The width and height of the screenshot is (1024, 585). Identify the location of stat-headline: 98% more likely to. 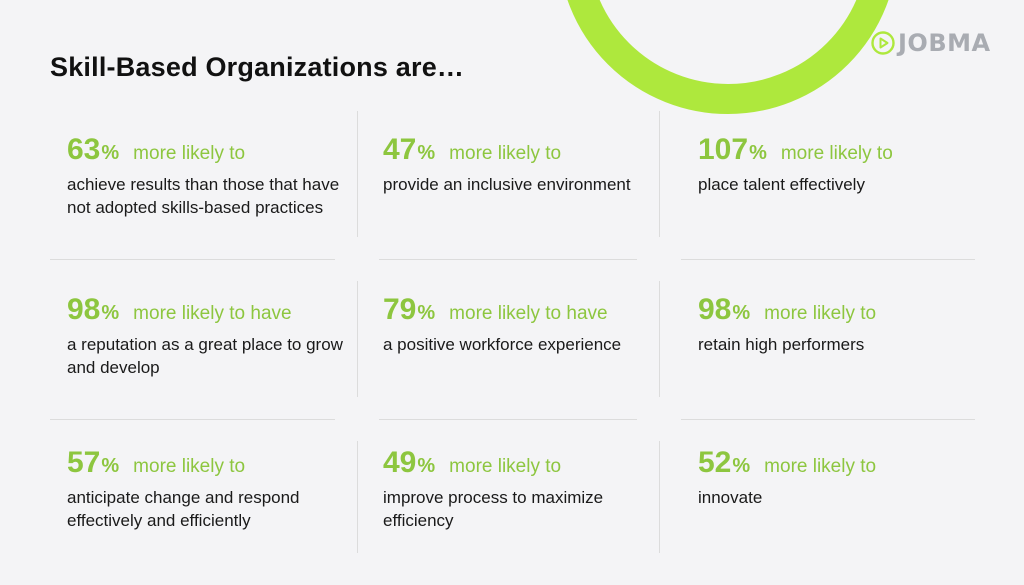
(833, 310).